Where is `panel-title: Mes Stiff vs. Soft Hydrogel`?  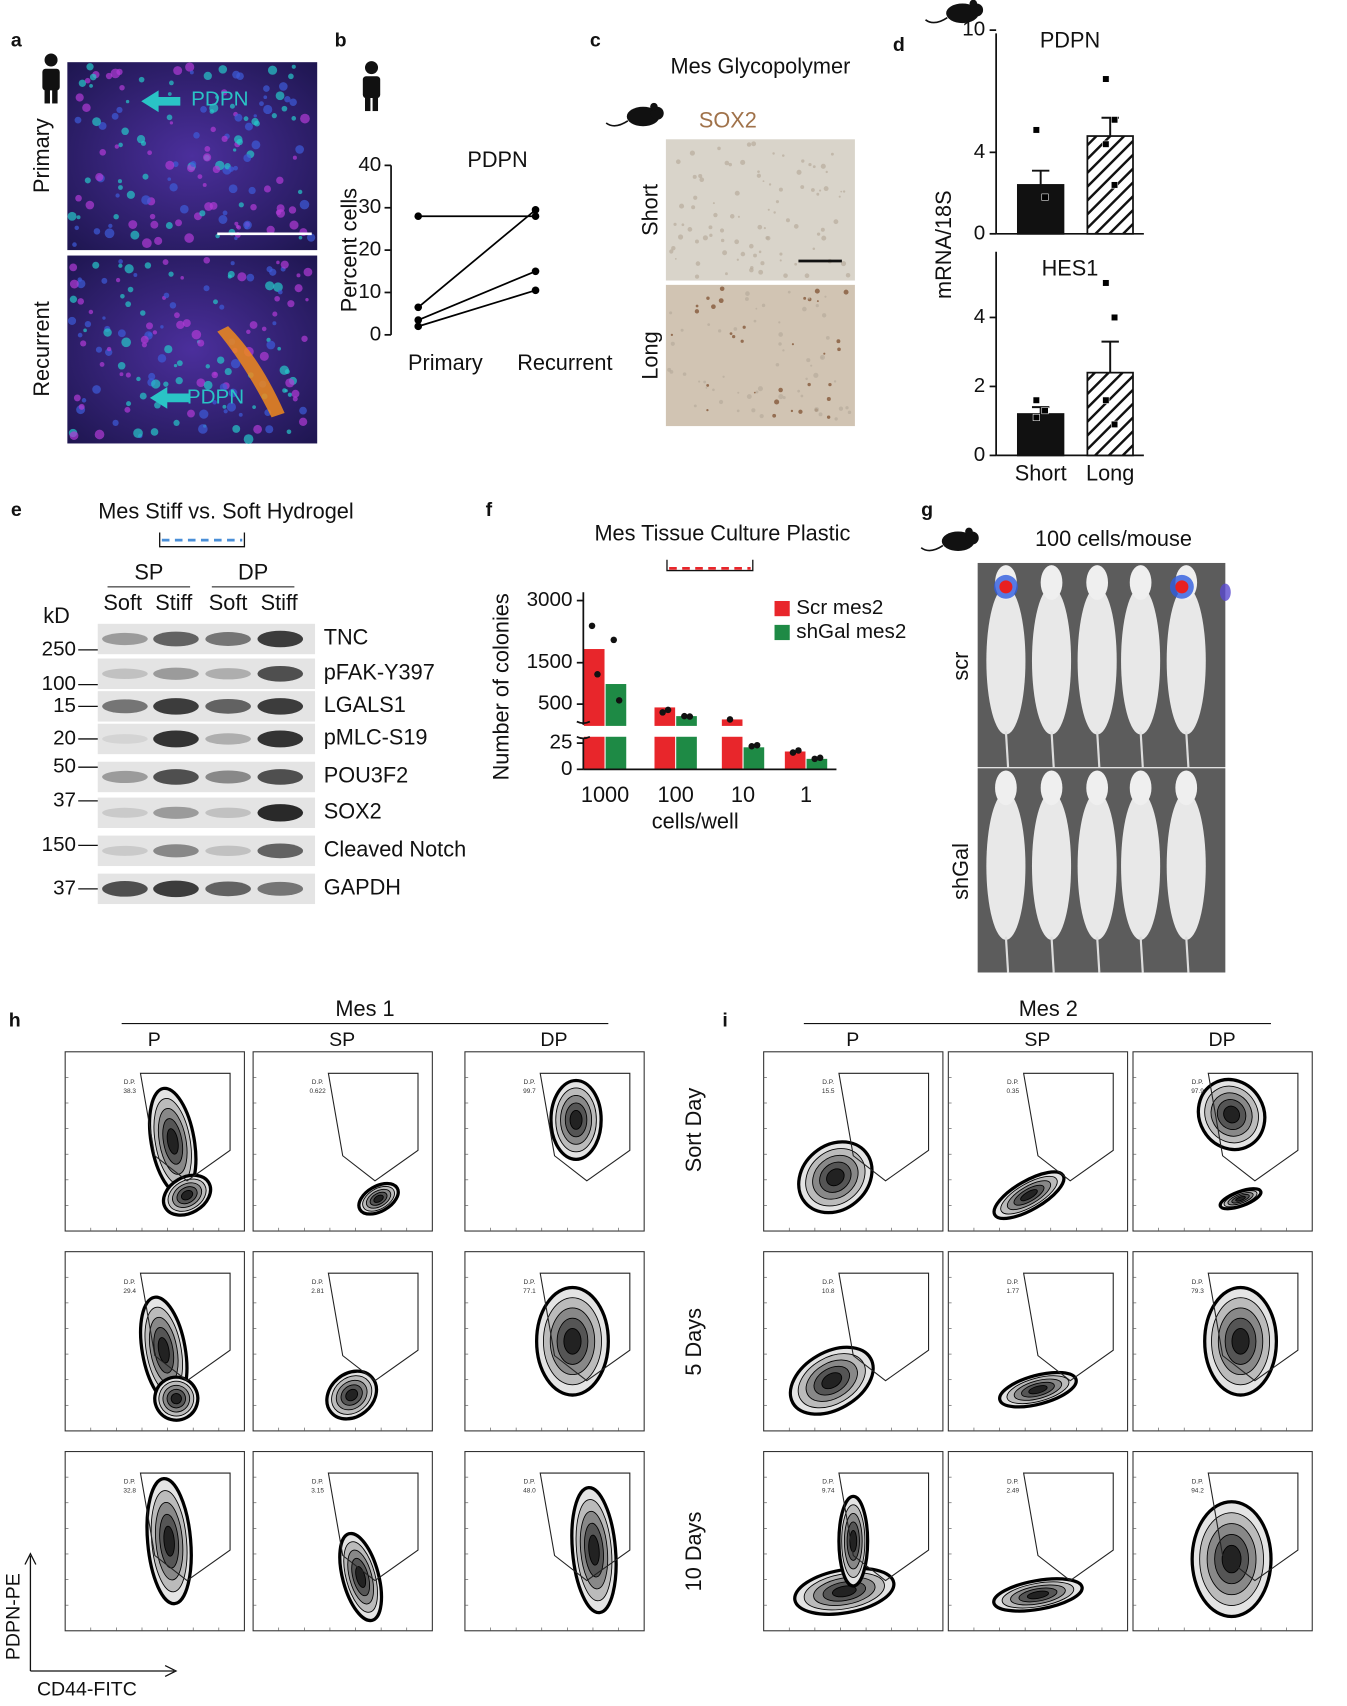 panel-title: Mes Stiff vs. Soft Hydrogel is located at coordinates (226, 511).